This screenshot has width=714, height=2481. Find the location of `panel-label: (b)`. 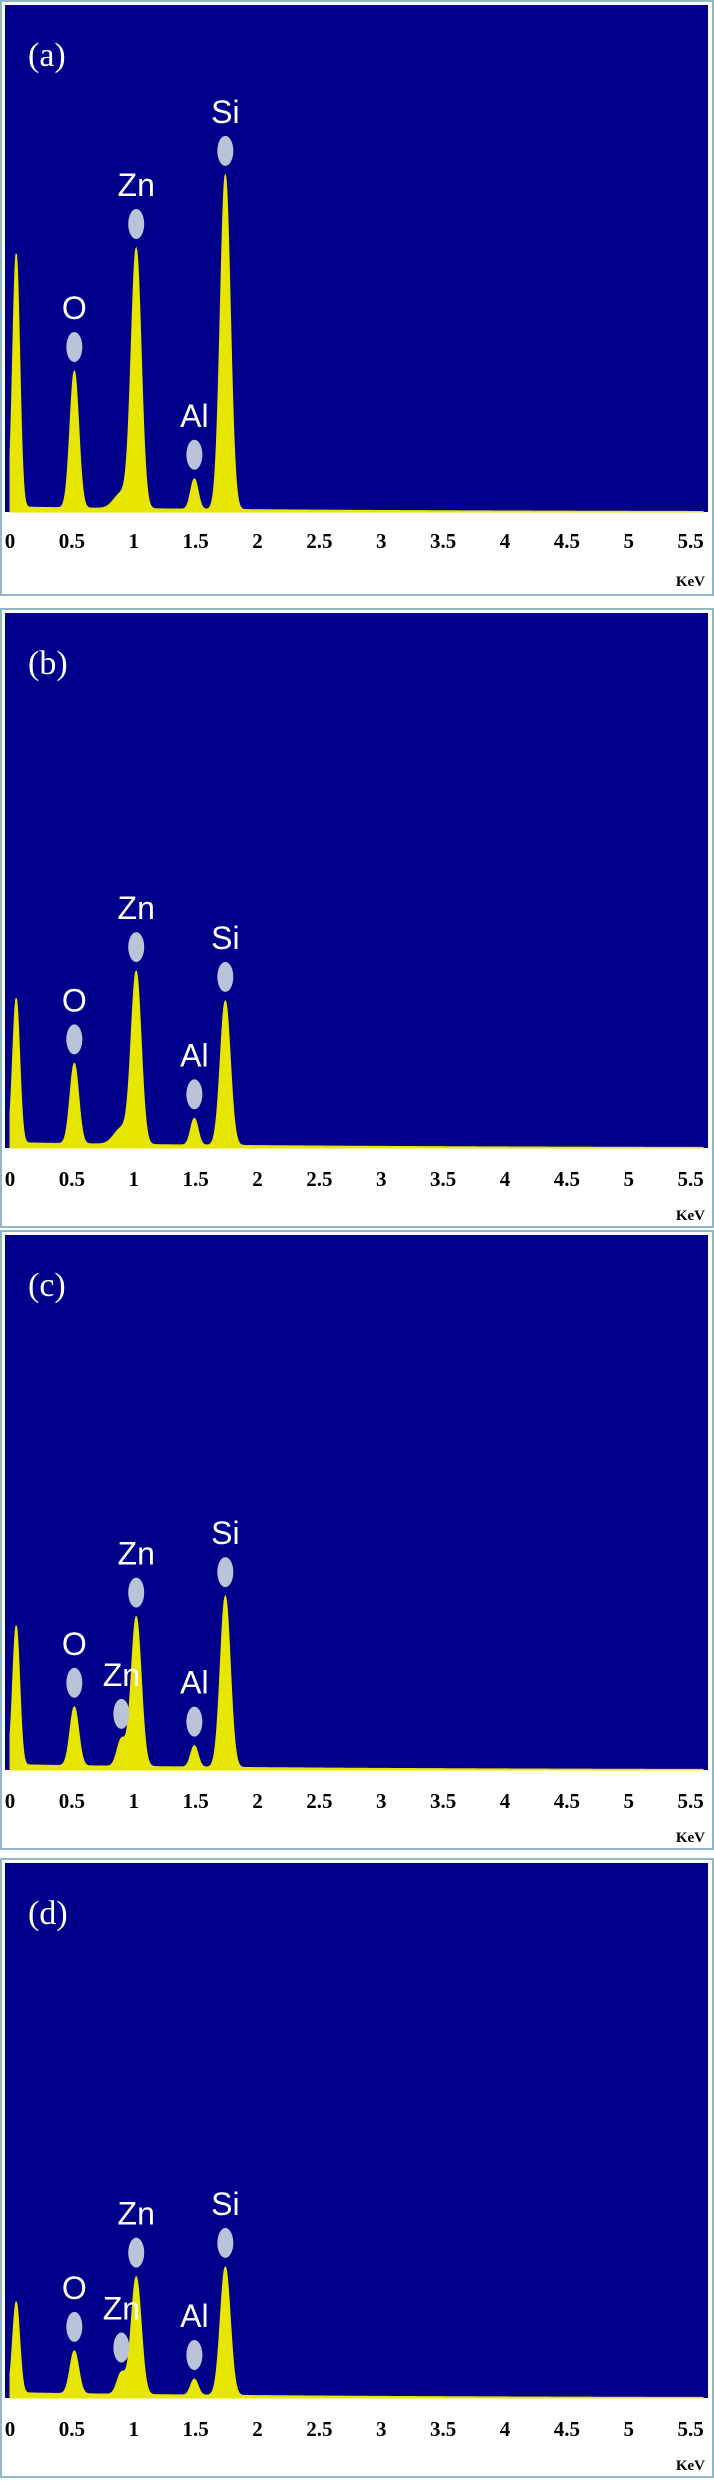

panel-label: (b) is located at coordinates (48, 663).